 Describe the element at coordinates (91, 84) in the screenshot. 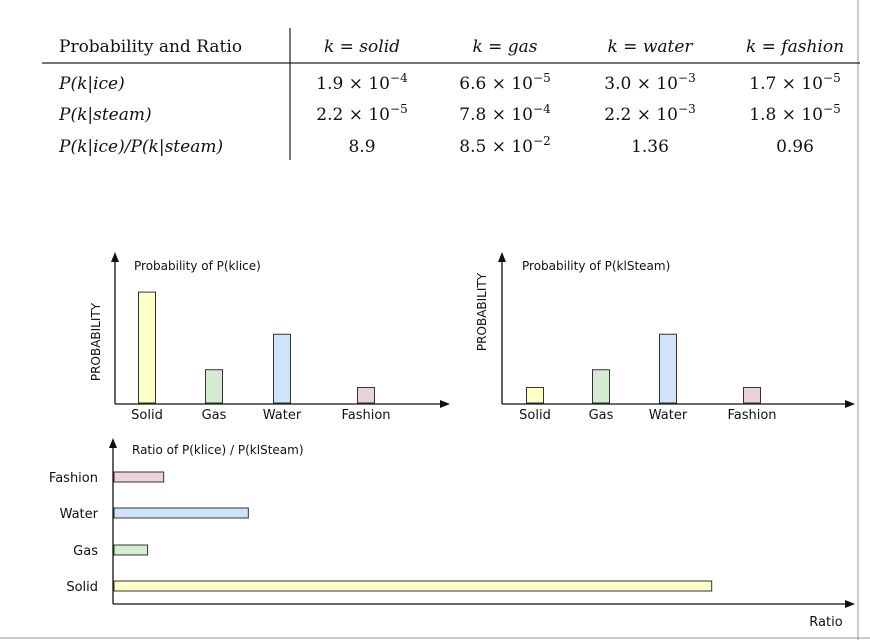

I see `table-row-label: P(k|ice)` at that location.